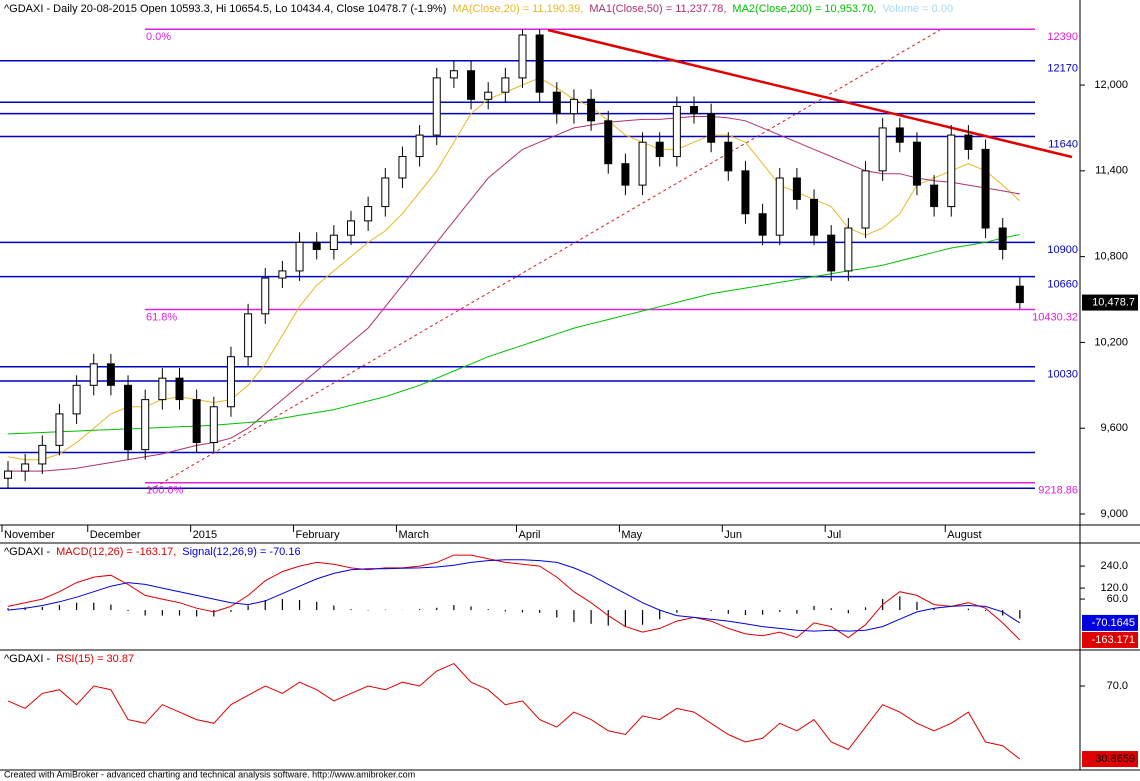  Describe the element at coordinates (733, 535) in the screenshot. I see `x-tick-label: Jun` at that location.